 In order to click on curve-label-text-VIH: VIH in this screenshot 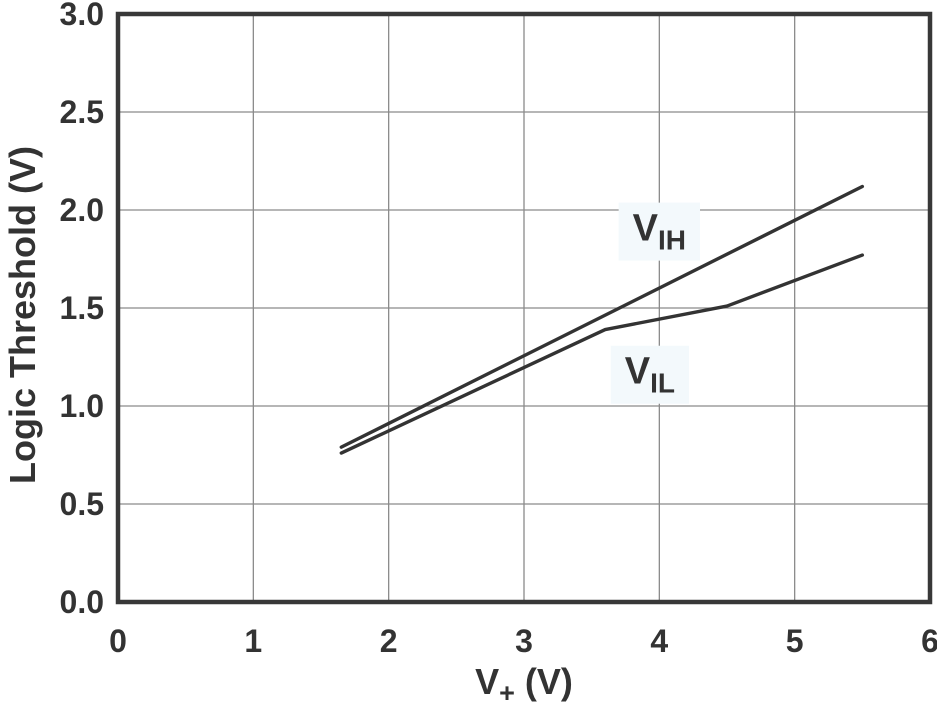, I will do `click(659, 232)`.